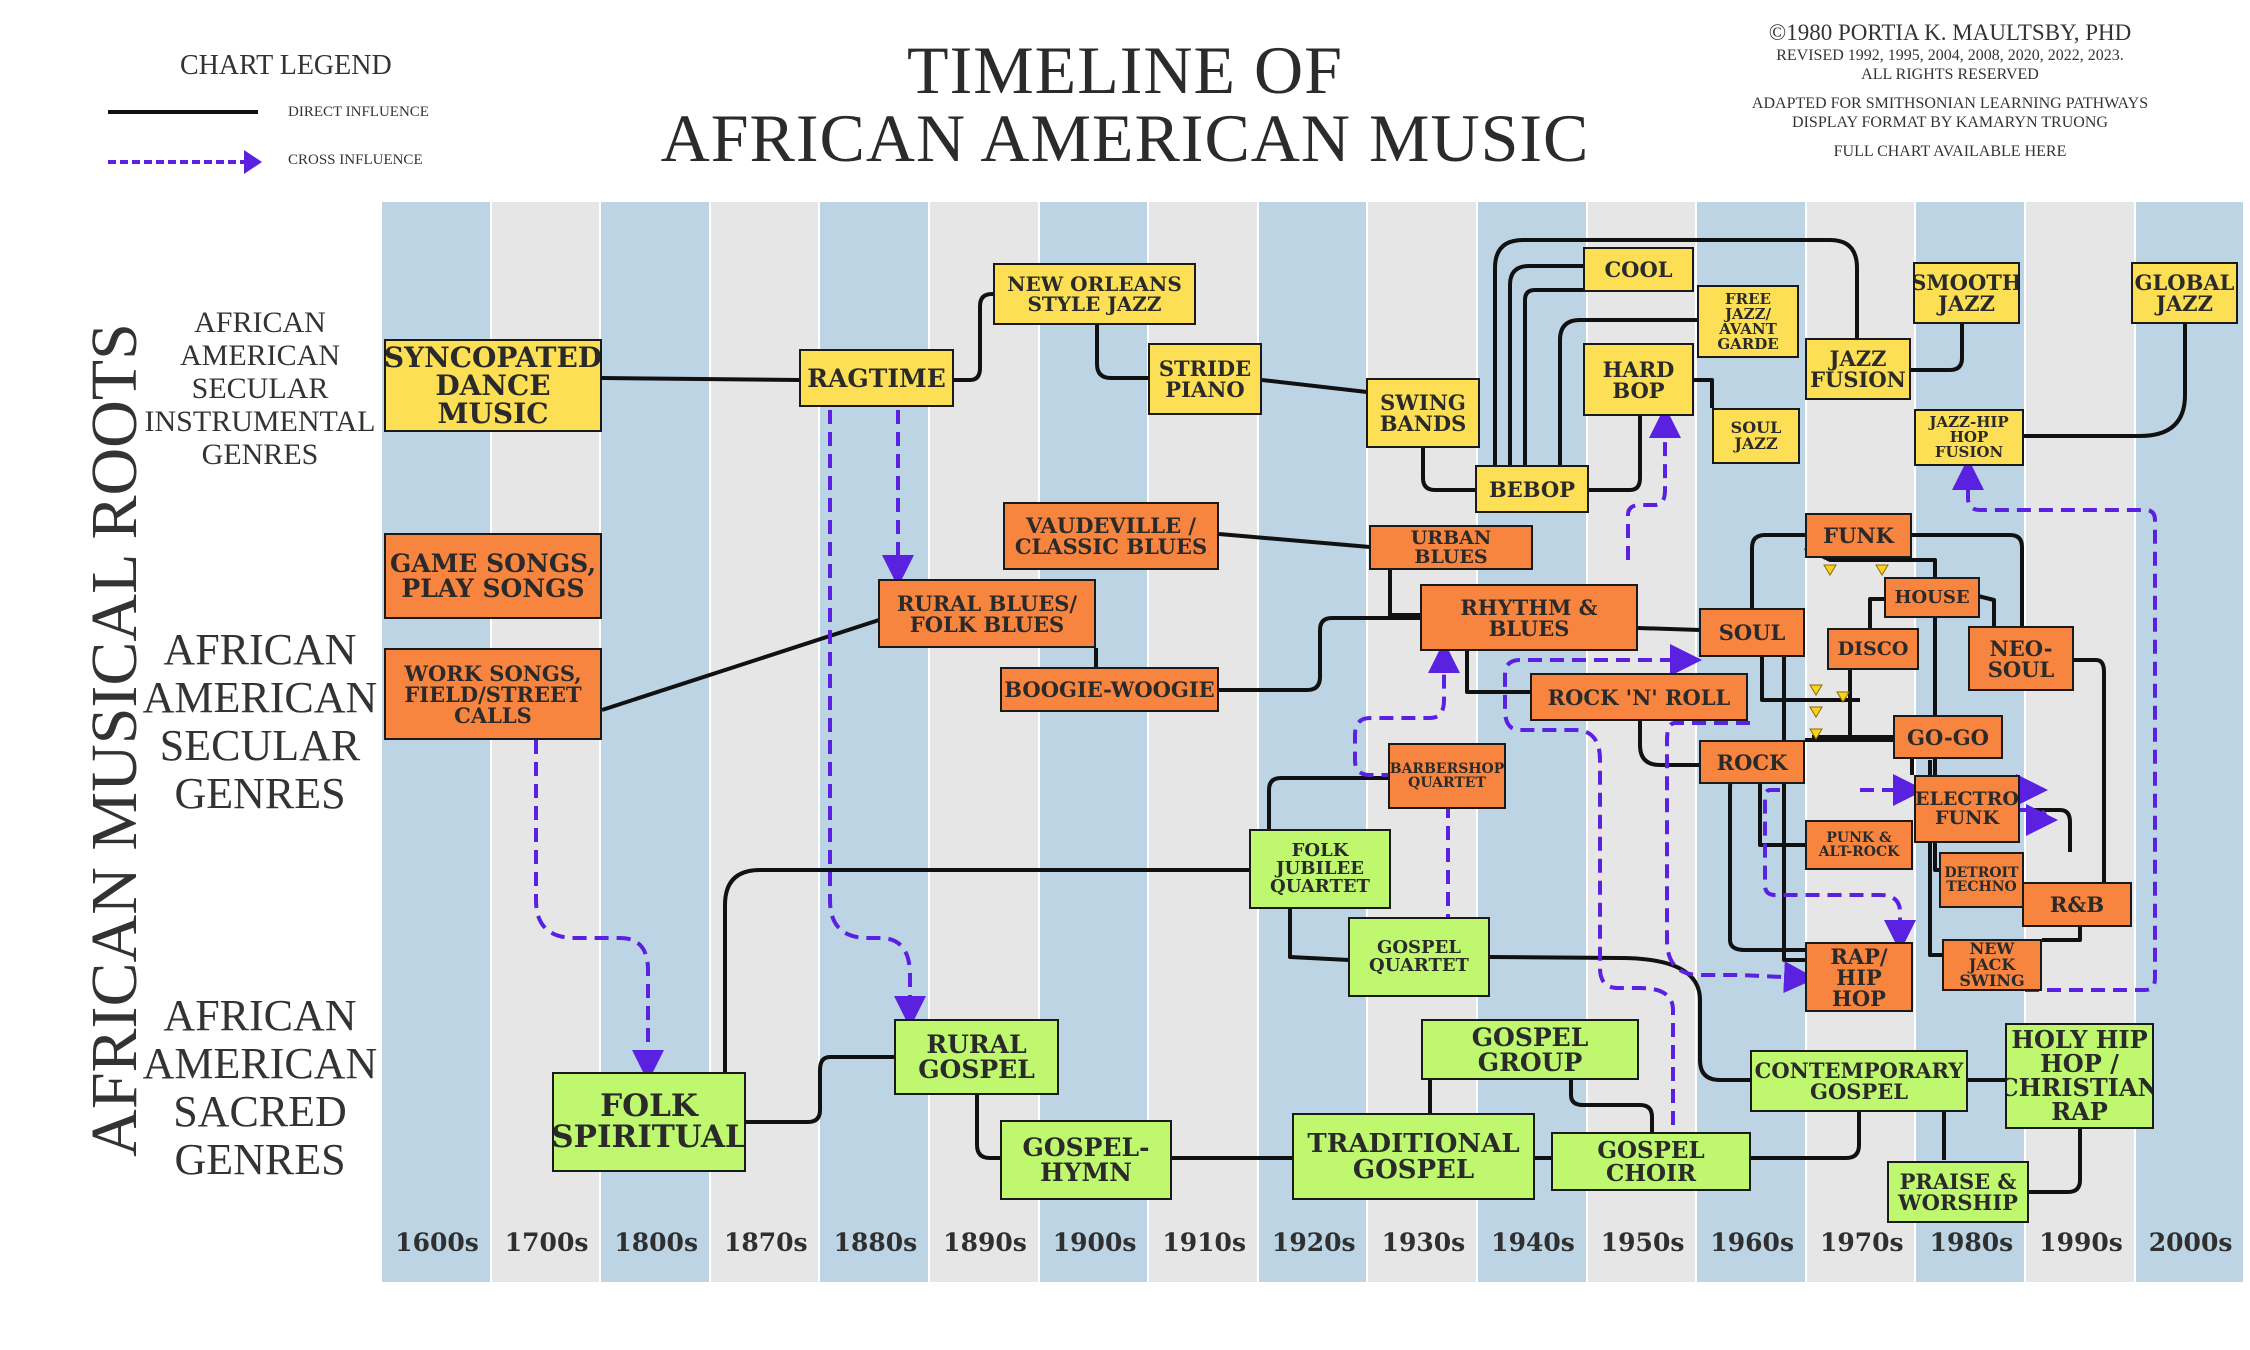 This screenshot has width=2250, height=1350. What do you see at coordinates (1533, 1242) in the screenshot?
I see `decade-label-1940s: 1940s` at bounding box center [1533, 1242].